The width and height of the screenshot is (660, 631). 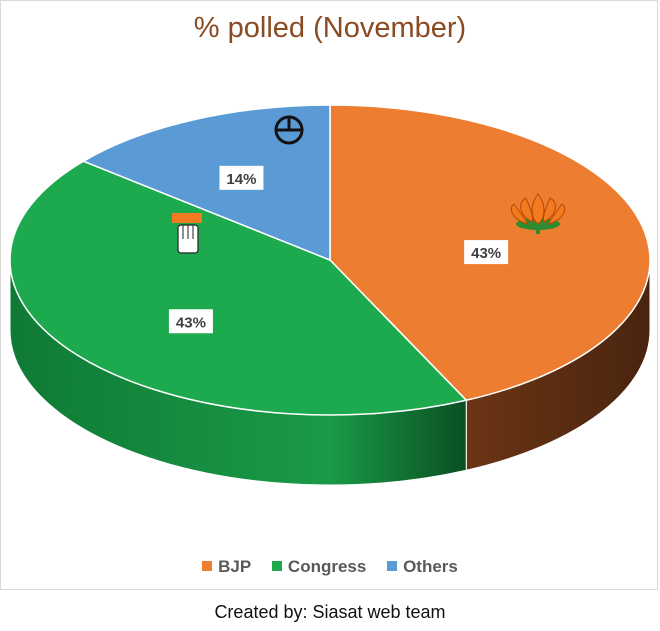 What do you see at coordinates (276, 566) in the screenshot?
I see `legend-swatch-congress` at bounding box center [276, 566].